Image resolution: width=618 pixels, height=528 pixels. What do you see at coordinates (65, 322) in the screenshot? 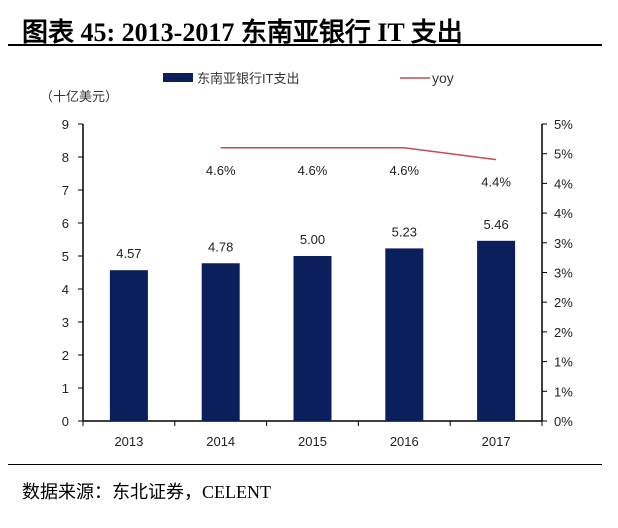
I see `left-tick-label: 3` at bounding box center [65, 322].